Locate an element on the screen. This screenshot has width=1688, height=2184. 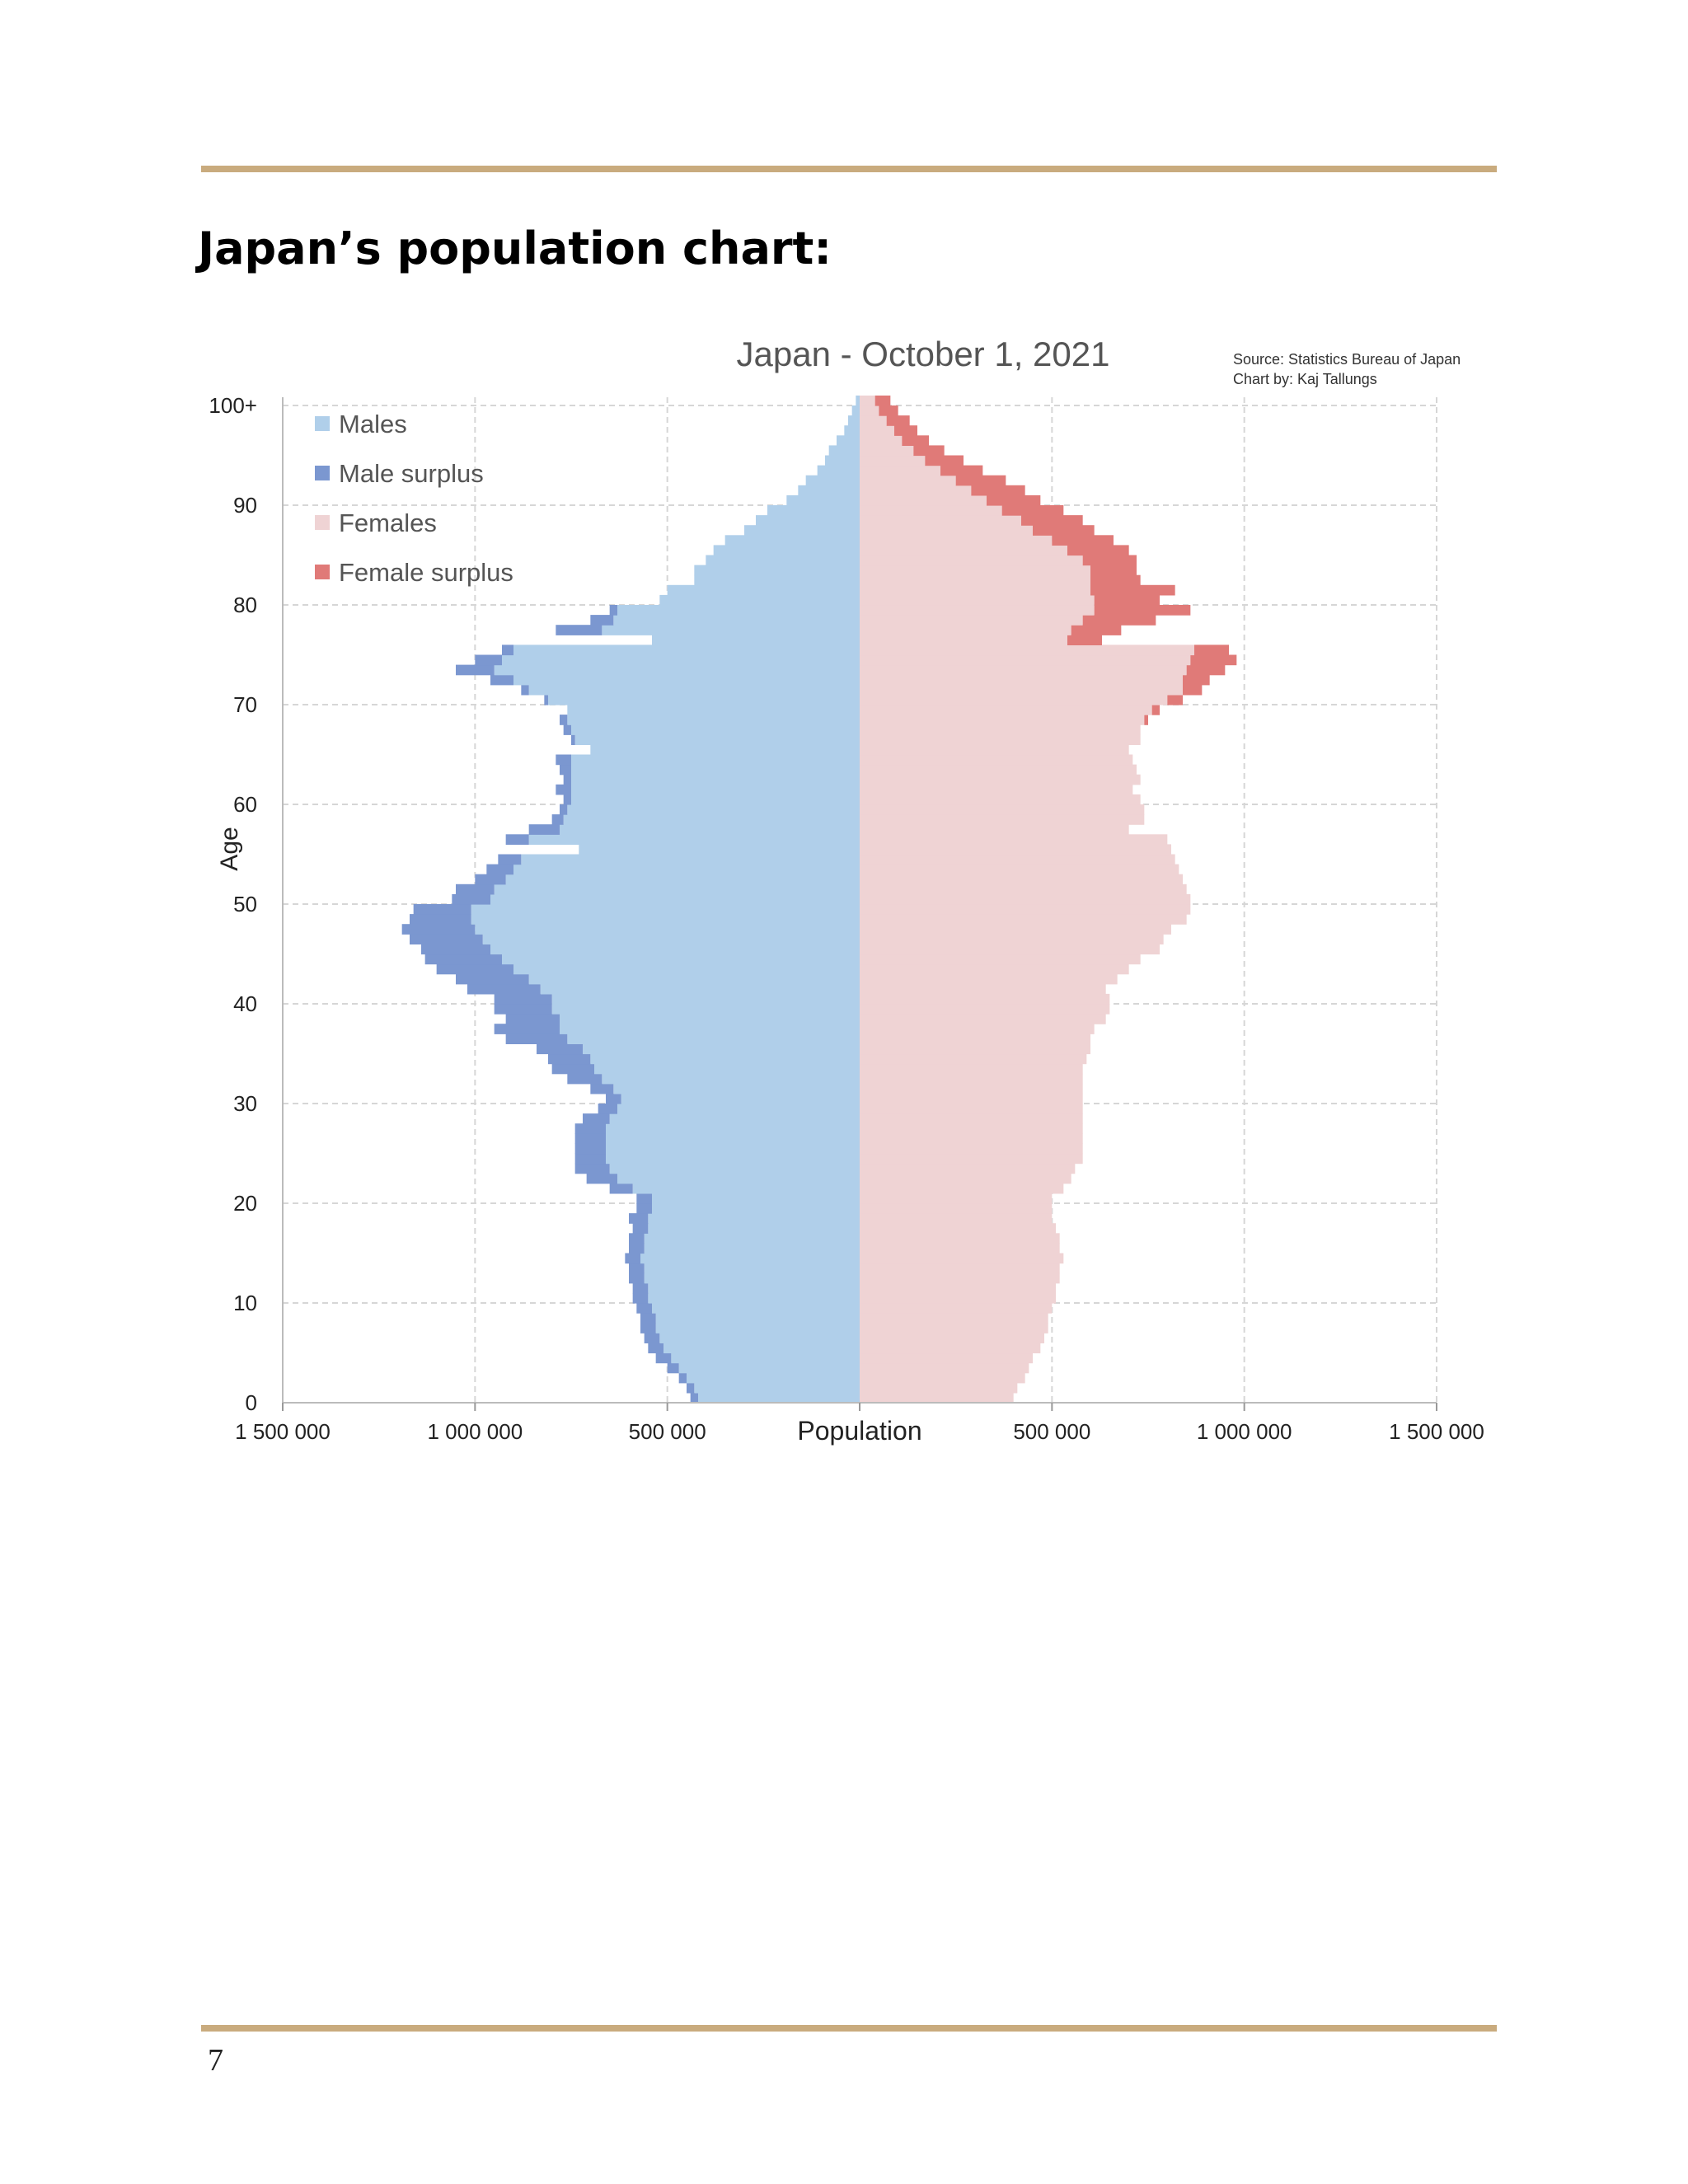
legend-label: Female surplus is located at coordinates (426, 572).